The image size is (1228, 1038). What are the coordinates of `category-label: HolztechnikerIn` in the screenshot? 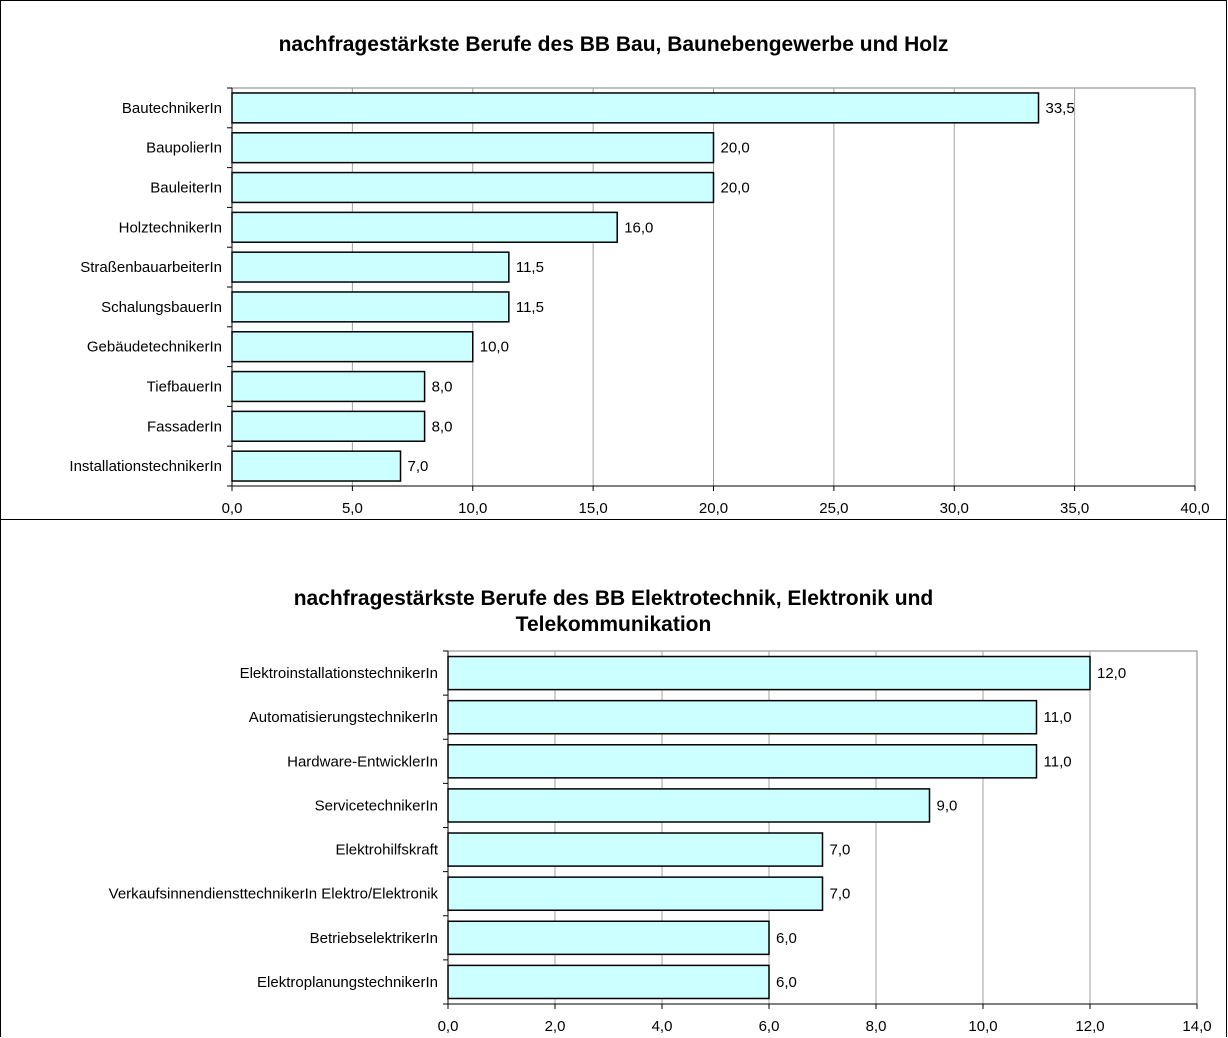 It's located at (170, 227).